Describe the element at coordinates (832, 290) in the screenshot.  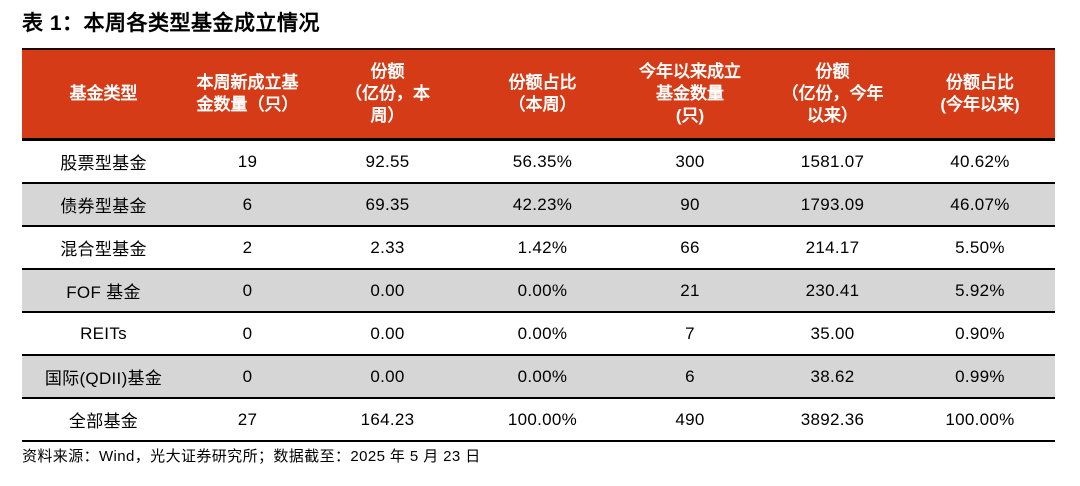
I see `ytd-shares-cell: 230.41` at that location.